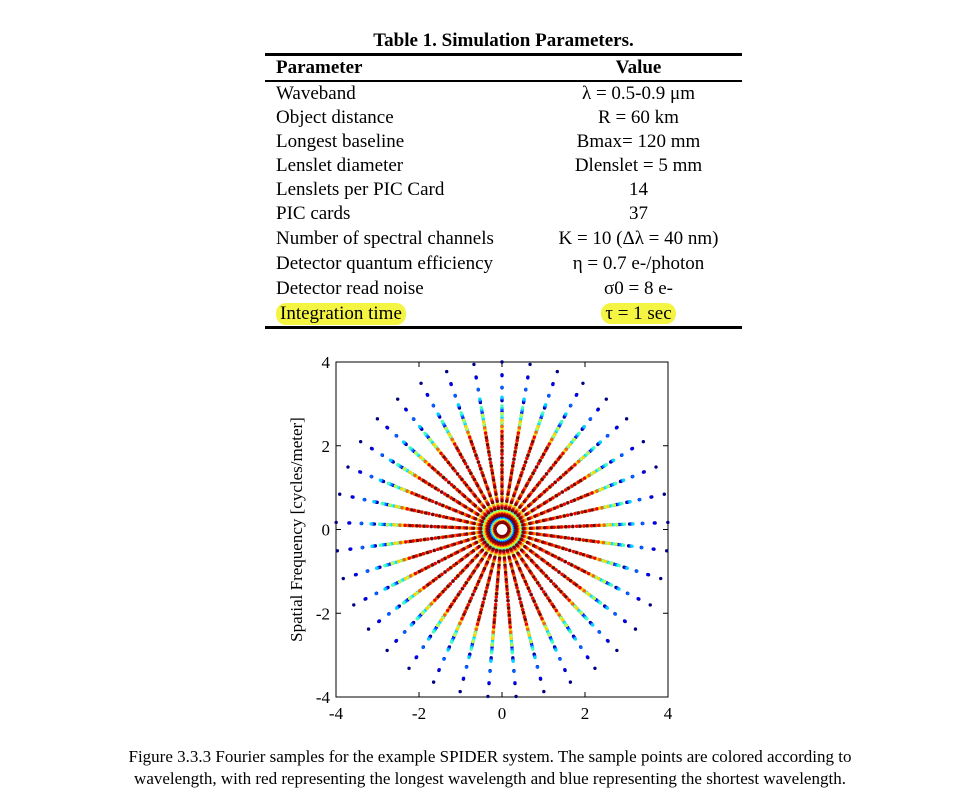 This screenshot has height=803, width=980. What do you see at coordinates (326, 362) in the screenshot?
I see `y-tick-label: 4` at bounding box center [326, 362].